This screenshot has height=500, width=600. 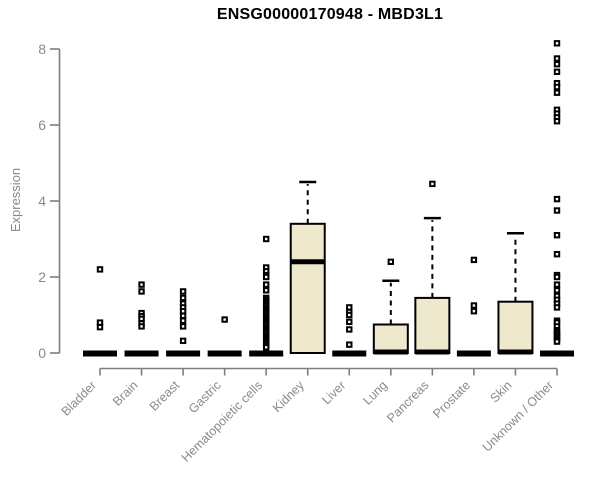 I want to click on x-tick-label-liver: Liver, so click(x=333, y=392).